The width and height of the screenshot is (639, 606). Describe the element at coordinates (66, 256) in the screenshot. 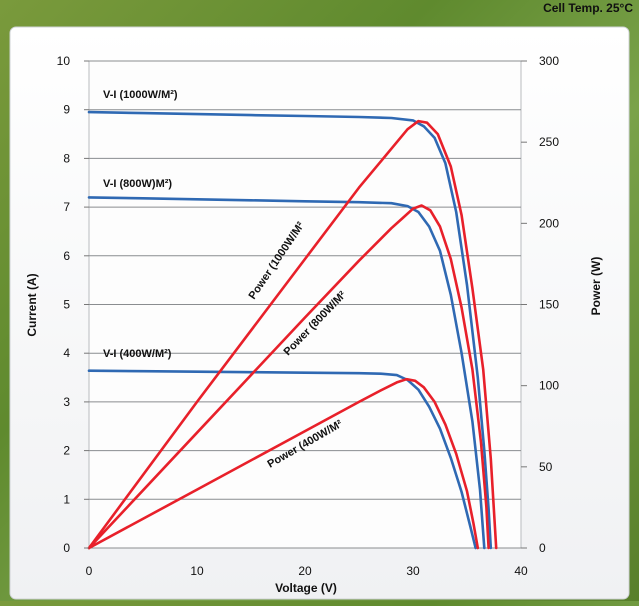

I see `y-left-tick-label: 6` at that location.